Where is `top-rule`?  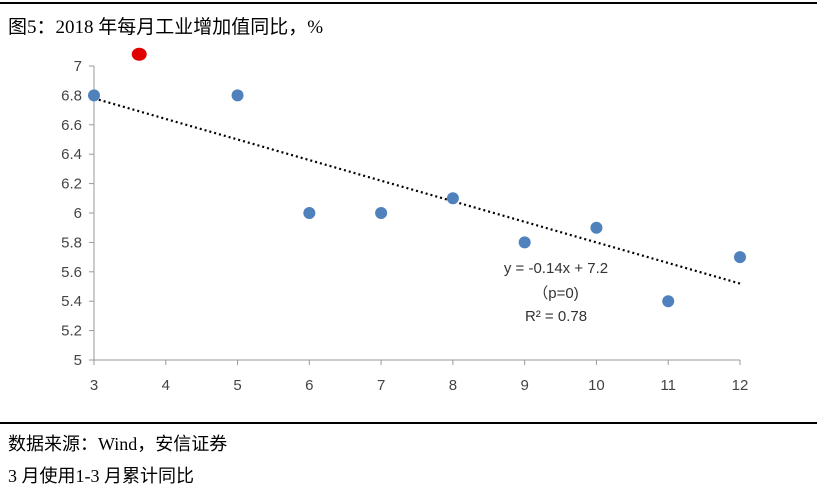 top-rule is located at coordinates (408, 3).